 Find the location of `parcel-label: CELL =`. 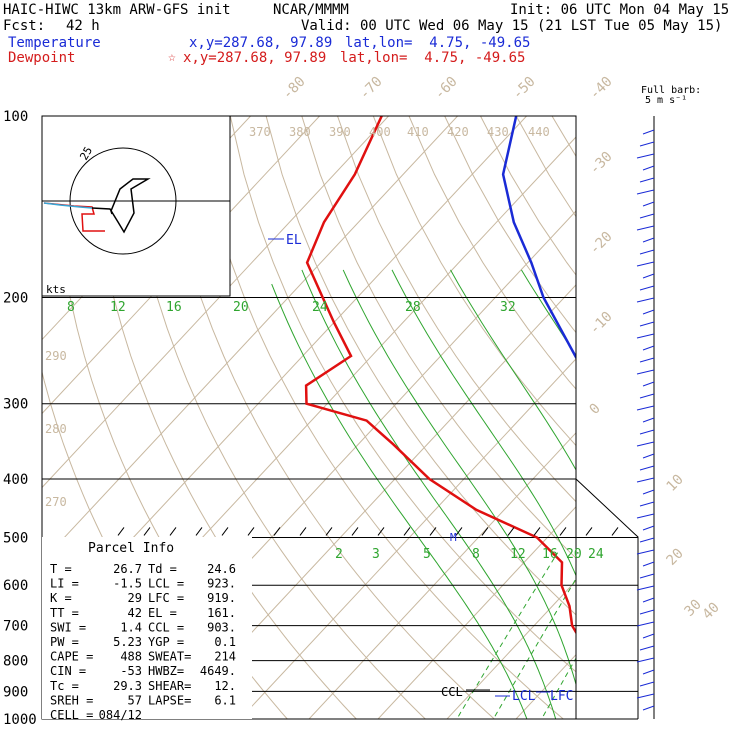

parcel-label: CELL = is located at coordinates (71, 715).